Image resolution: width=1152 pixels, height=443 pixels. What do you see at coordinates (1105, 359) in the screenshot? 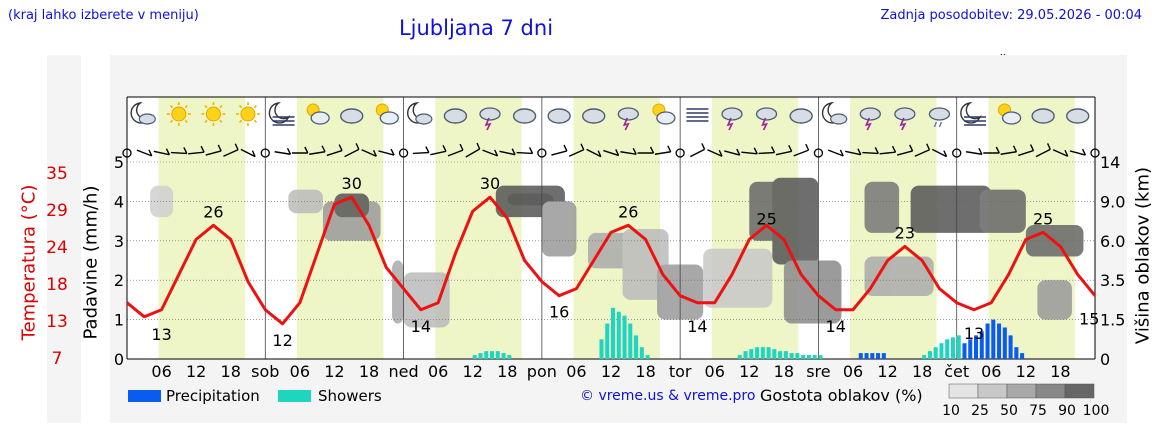
I see `cloud-height-tick: 0` at bounding box center [1105, 359].